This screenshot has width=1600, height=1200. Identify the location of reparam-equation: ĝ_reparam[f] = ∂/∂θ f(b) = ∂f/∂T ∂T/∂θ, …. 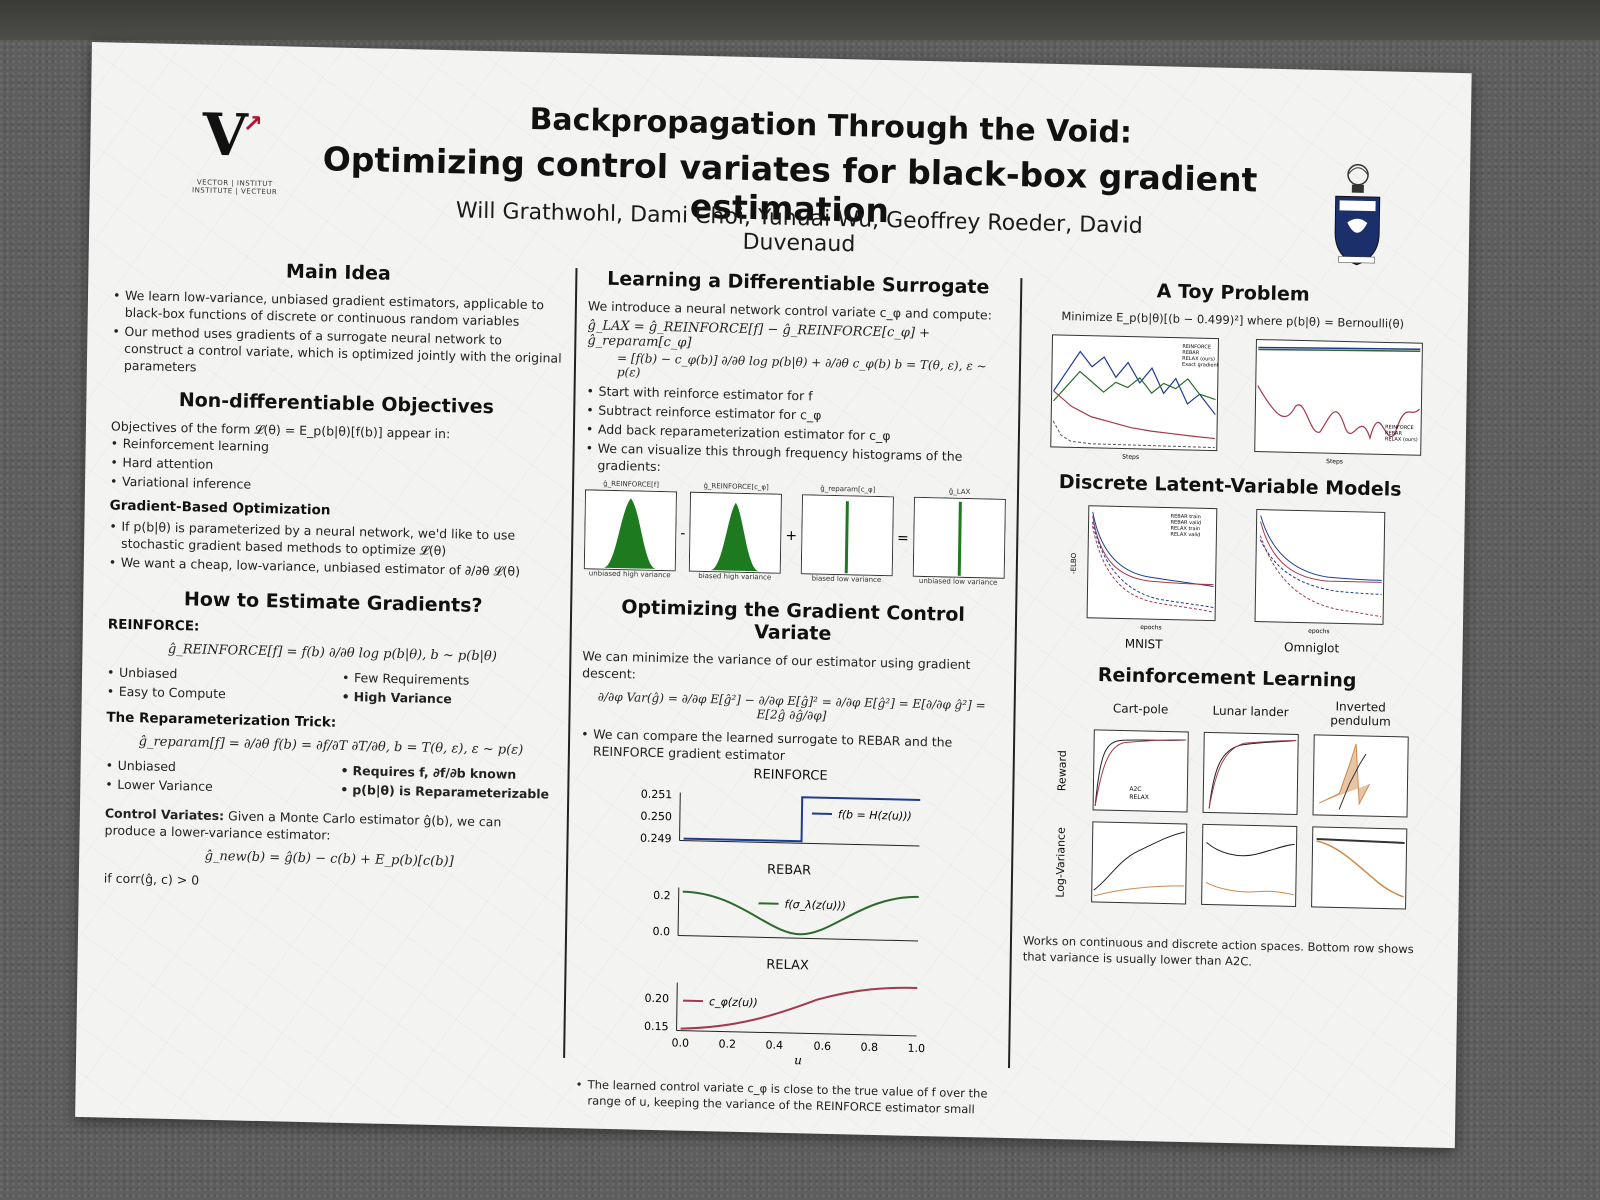
(331, 746).